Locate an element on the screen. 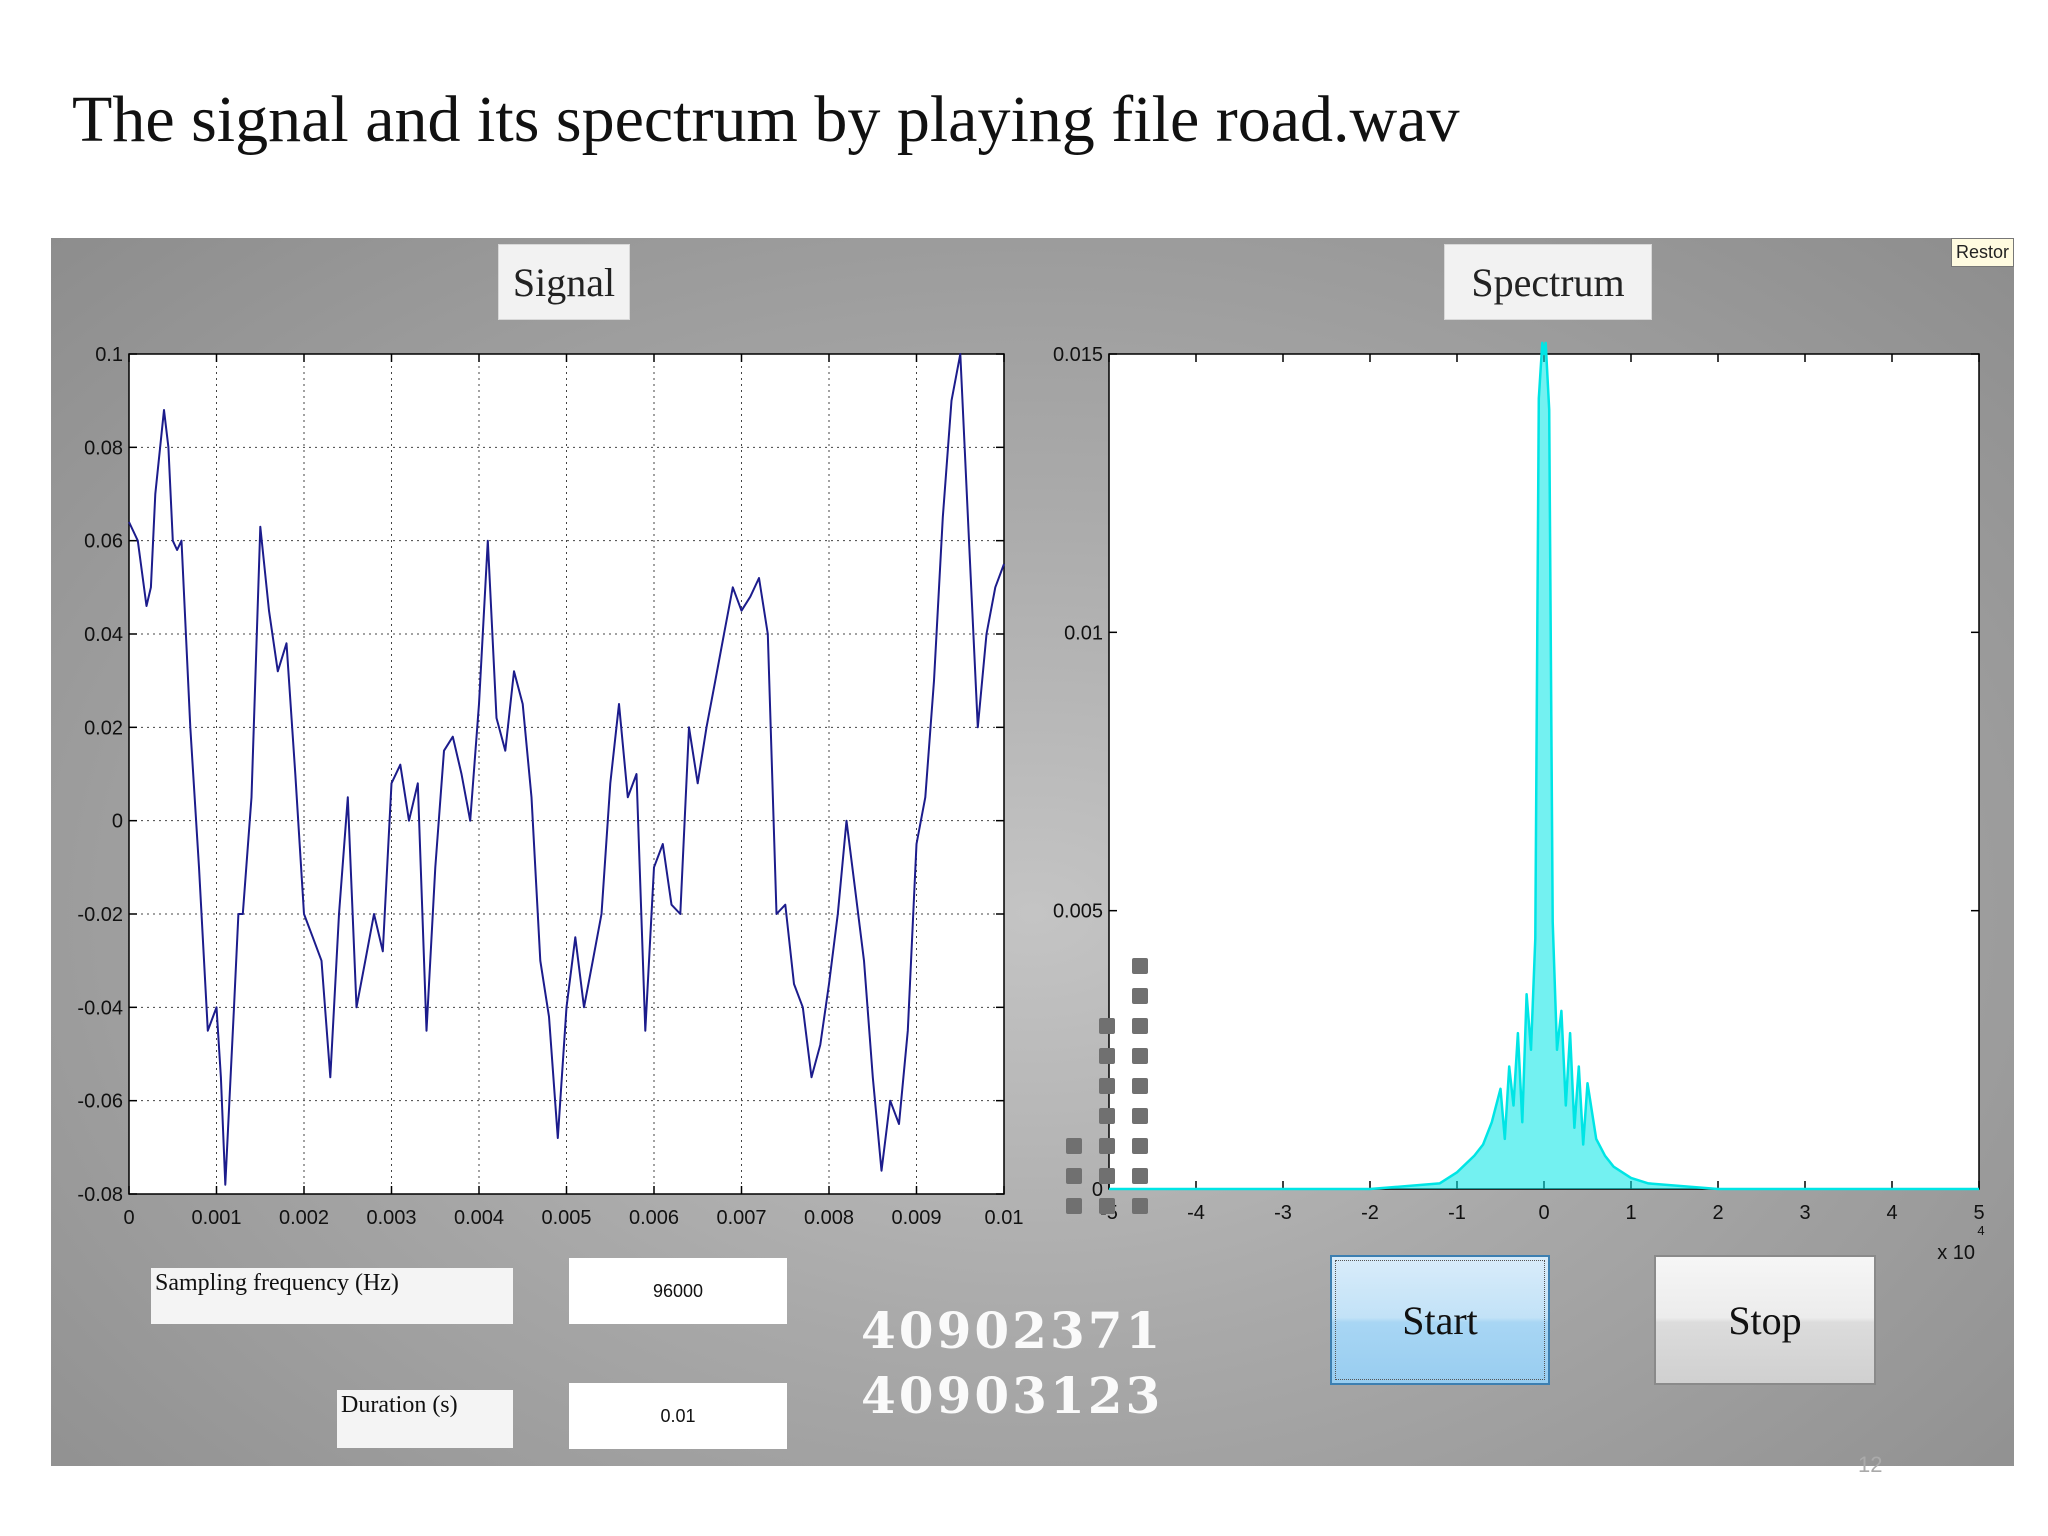  spectrum-x-tick-label: 0 is located at coordinates (1543, 1213).